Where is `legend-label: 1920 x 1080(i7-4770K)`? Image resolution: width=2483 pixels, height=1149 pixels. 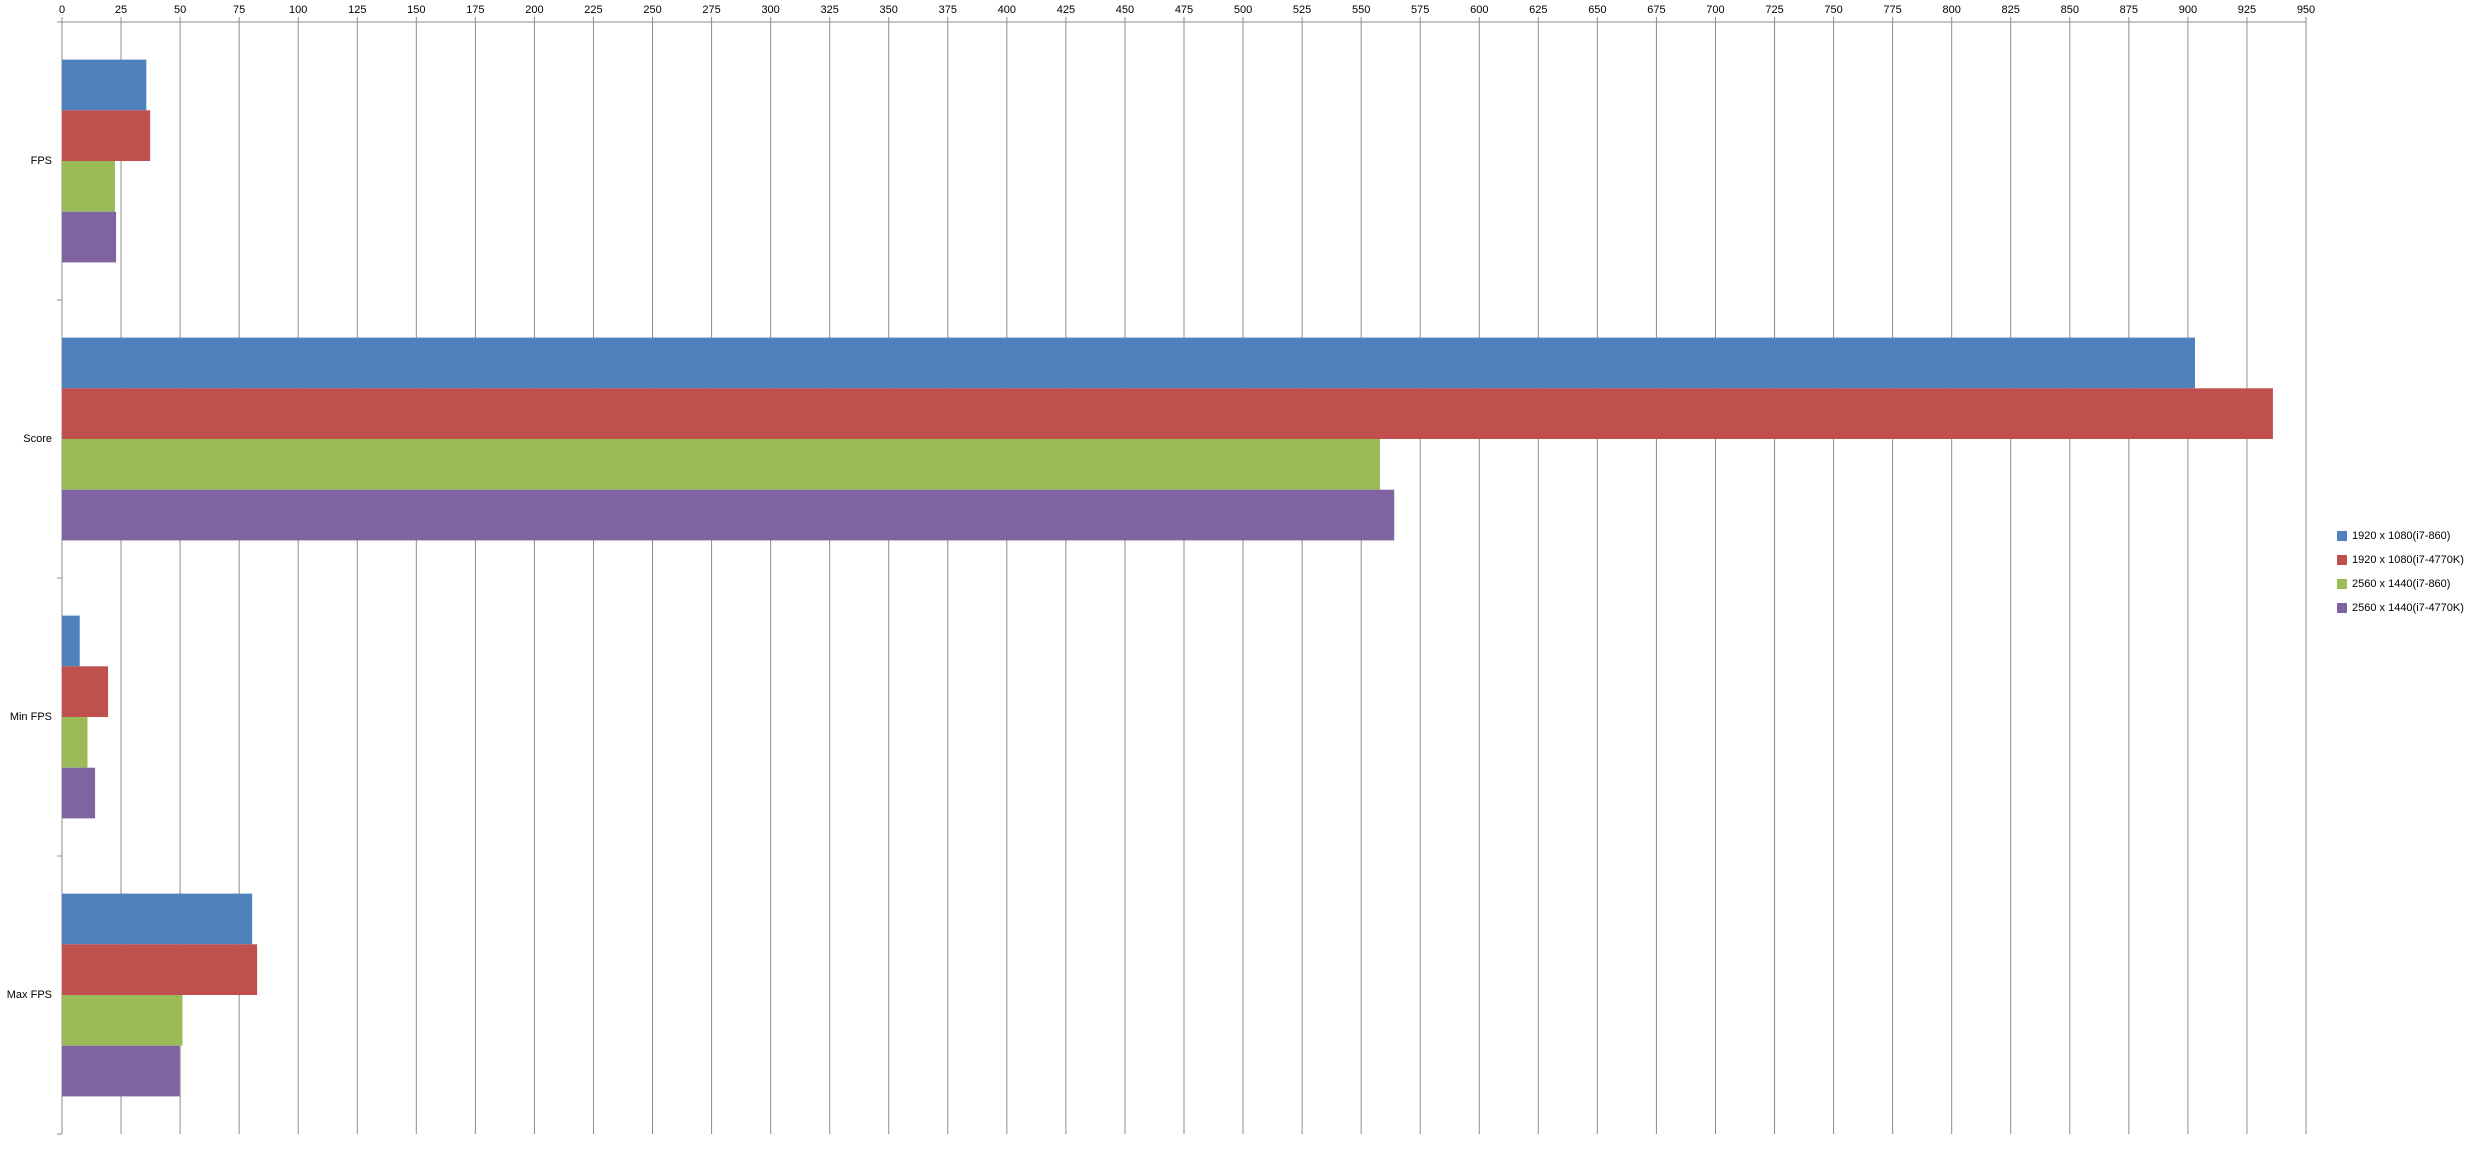 legend-label: 1920 x 1080(i7-4770K) is located at coordinates (2408, 560).